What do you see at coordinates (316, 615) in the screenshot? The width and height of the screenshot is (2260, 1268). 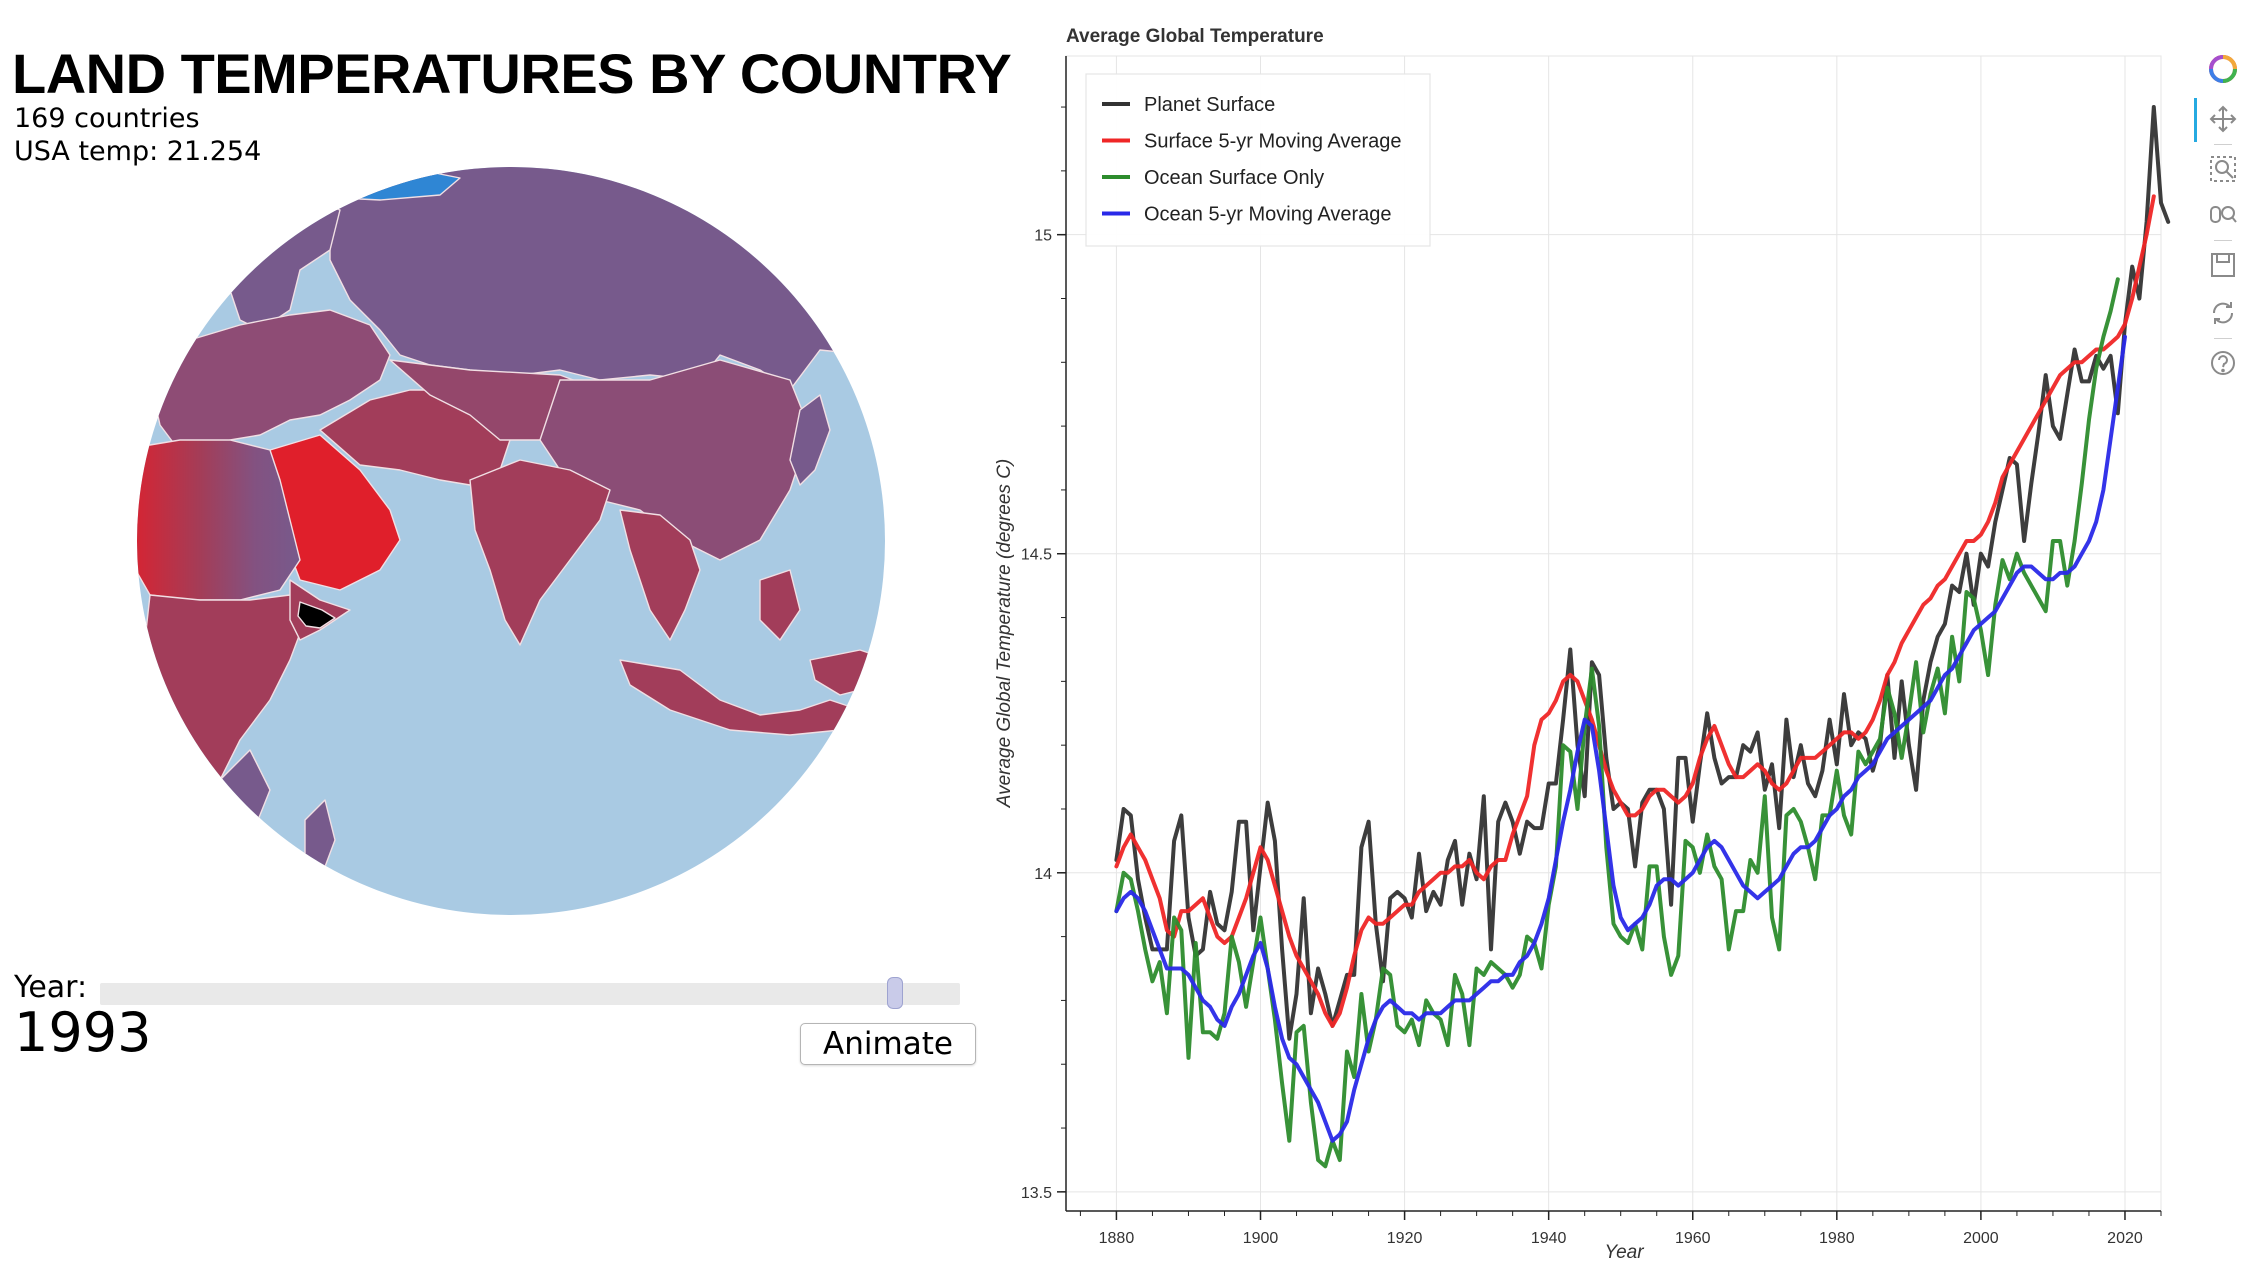 I see `land-somalia-highlight` at bounding box center [316, 615].